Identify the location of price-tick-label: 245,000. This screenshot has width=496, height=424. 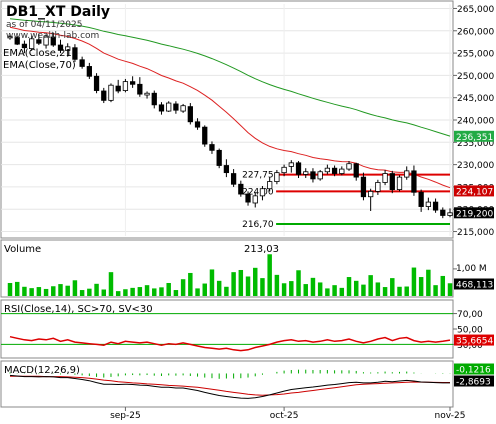
(475, 99).